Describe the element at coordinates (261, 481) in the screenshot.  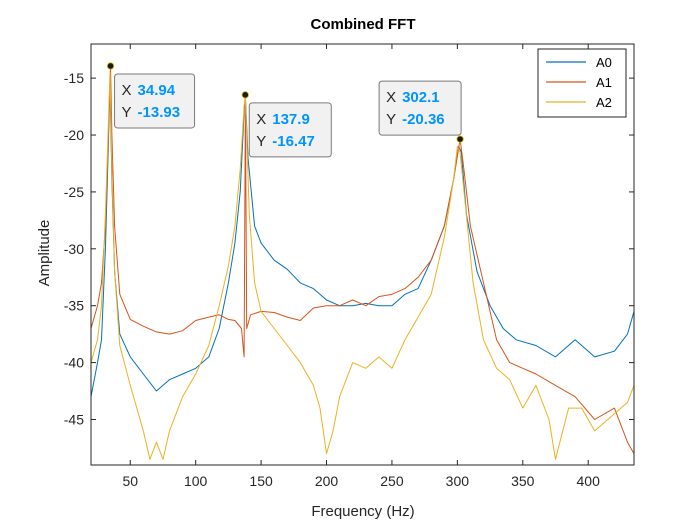
I see `x-tick-label: 150` at that location.